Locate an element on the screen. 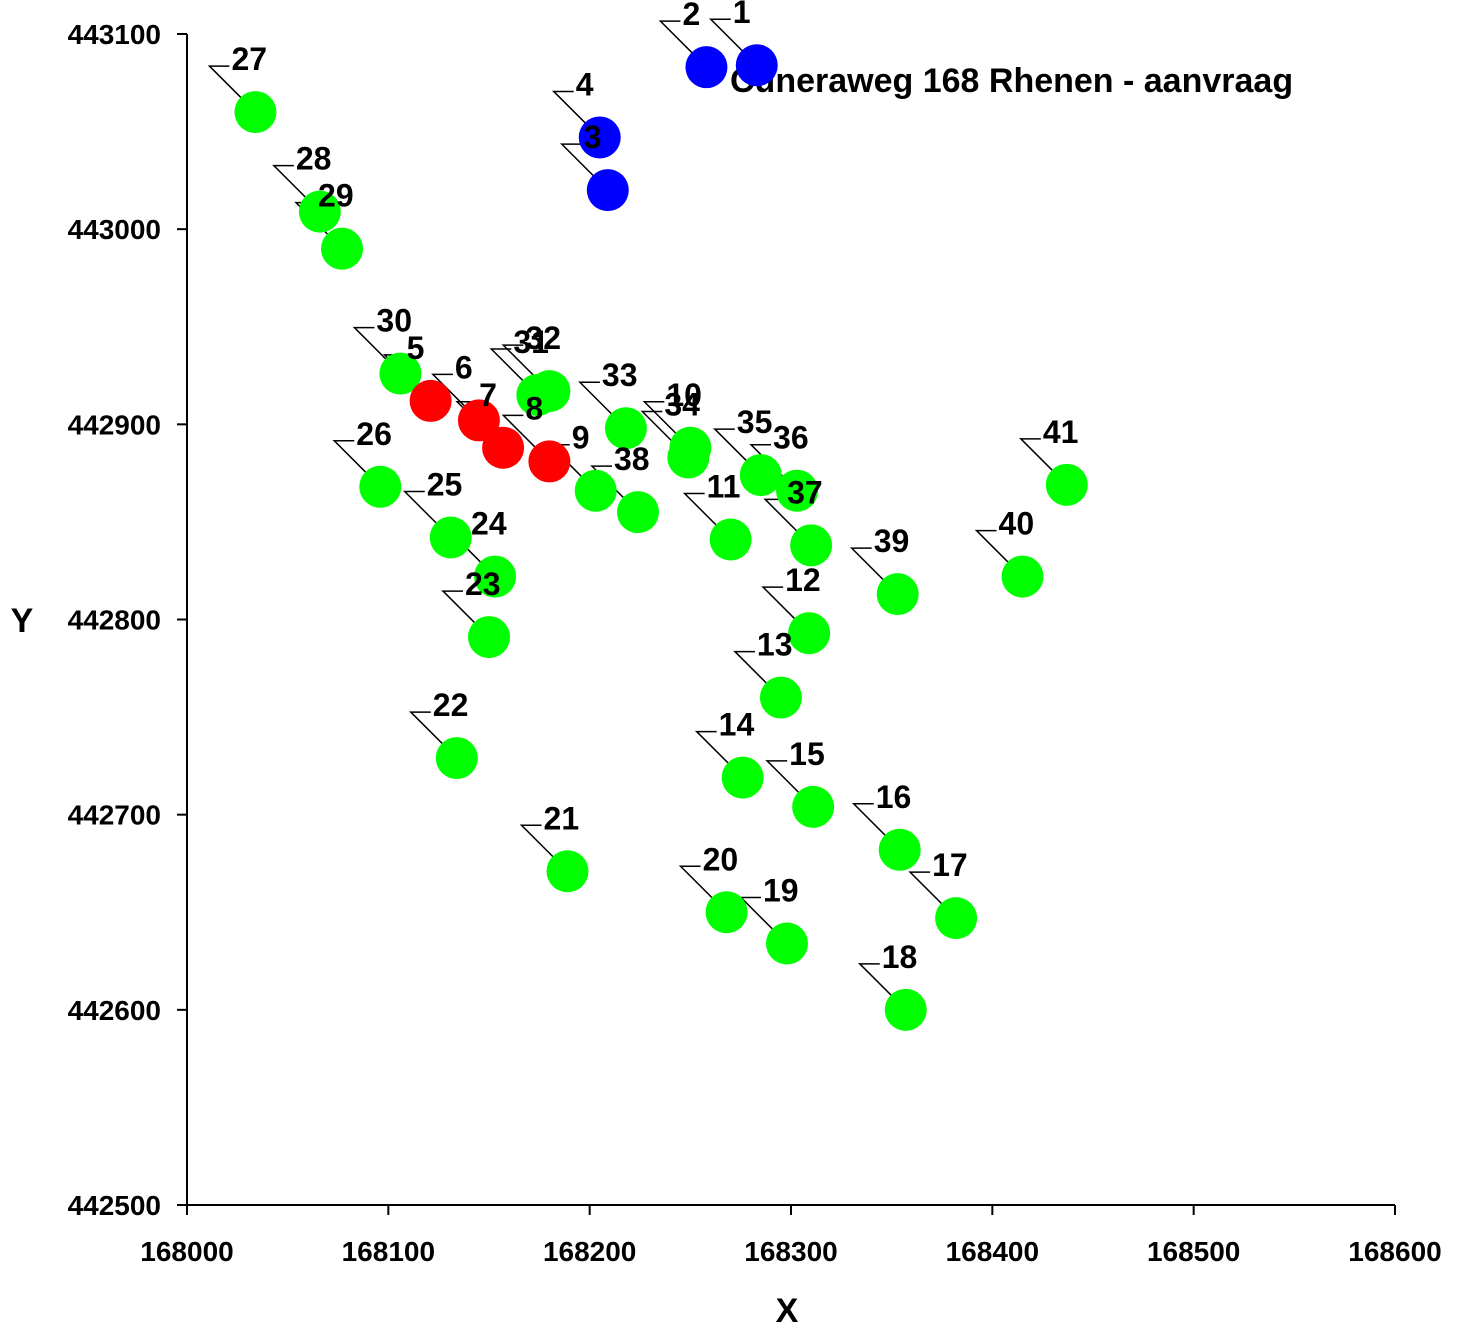 The height and width of the screenshot is (1328, 1468). point-label: 25 is located at coordinates (445, 485).